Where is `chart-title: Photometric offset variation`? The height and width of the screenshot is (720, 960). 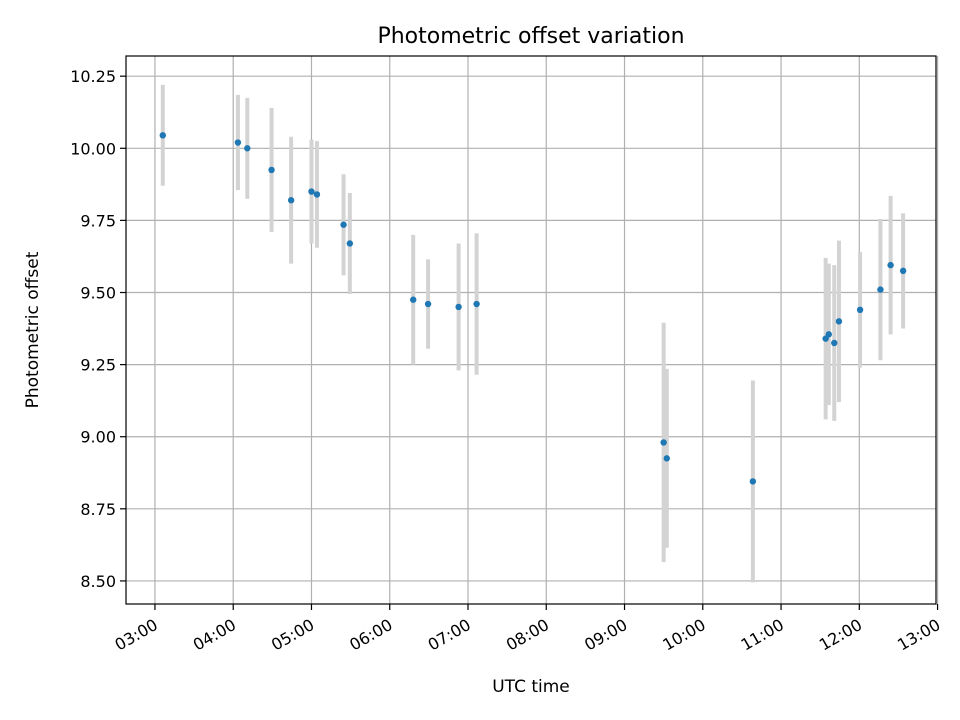 chart-title: Photometric offset variation is located at coordinates (530, 36).